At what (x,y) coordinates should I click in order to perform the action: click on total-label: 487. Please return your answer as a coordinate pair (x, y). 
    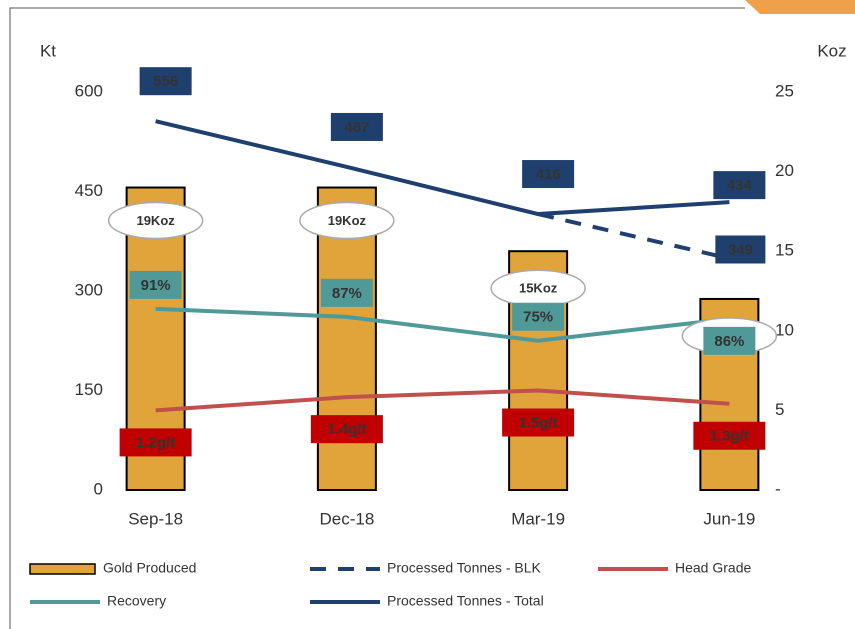
    Looking at the image, I should click on (356, 127).